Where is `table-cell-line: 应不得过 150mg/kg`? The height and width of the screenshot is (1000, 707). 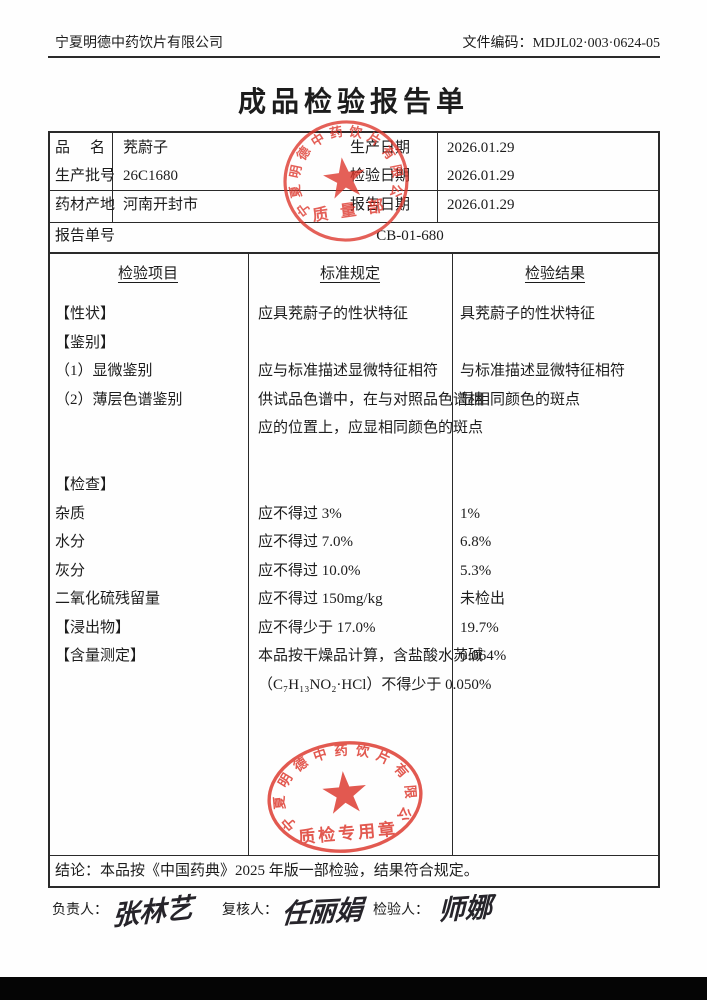
table-cell-line: 应不得过 150mg/kg is located at coordinates (320, 599).